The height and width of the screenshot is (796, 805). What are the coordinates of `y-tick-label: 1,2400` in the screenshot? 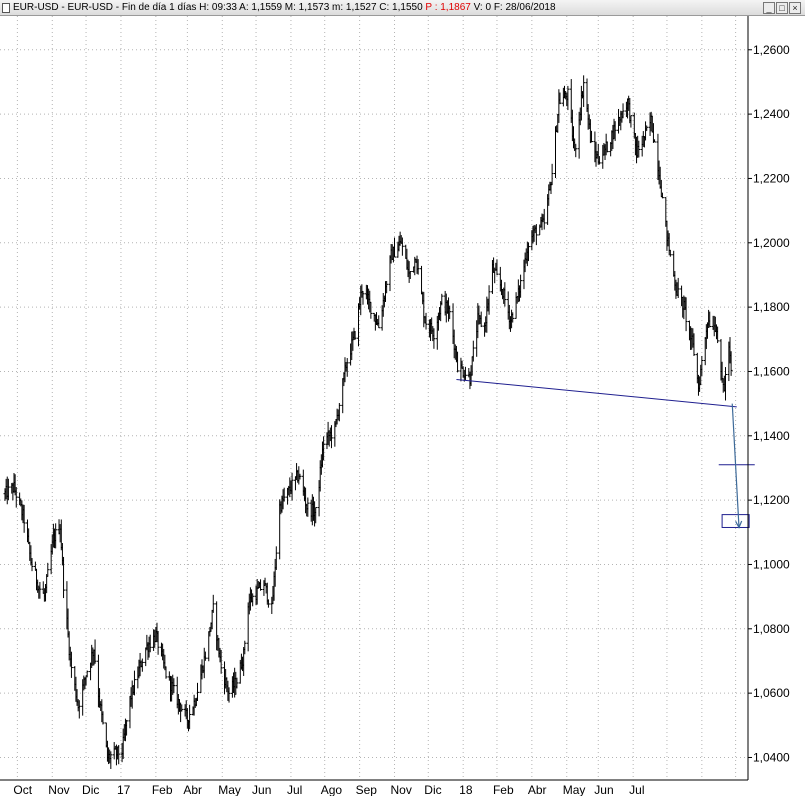 It's located at (771, 114).